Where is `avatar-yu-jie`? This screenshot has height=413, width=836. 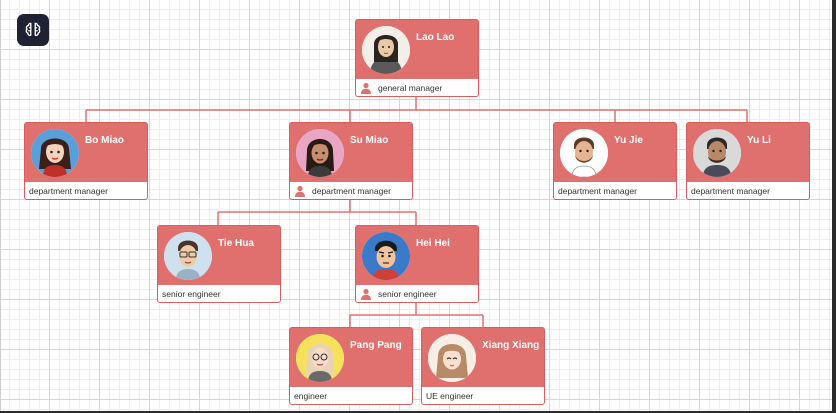 avatar-yu-jie is located at coordinates (584, 153).